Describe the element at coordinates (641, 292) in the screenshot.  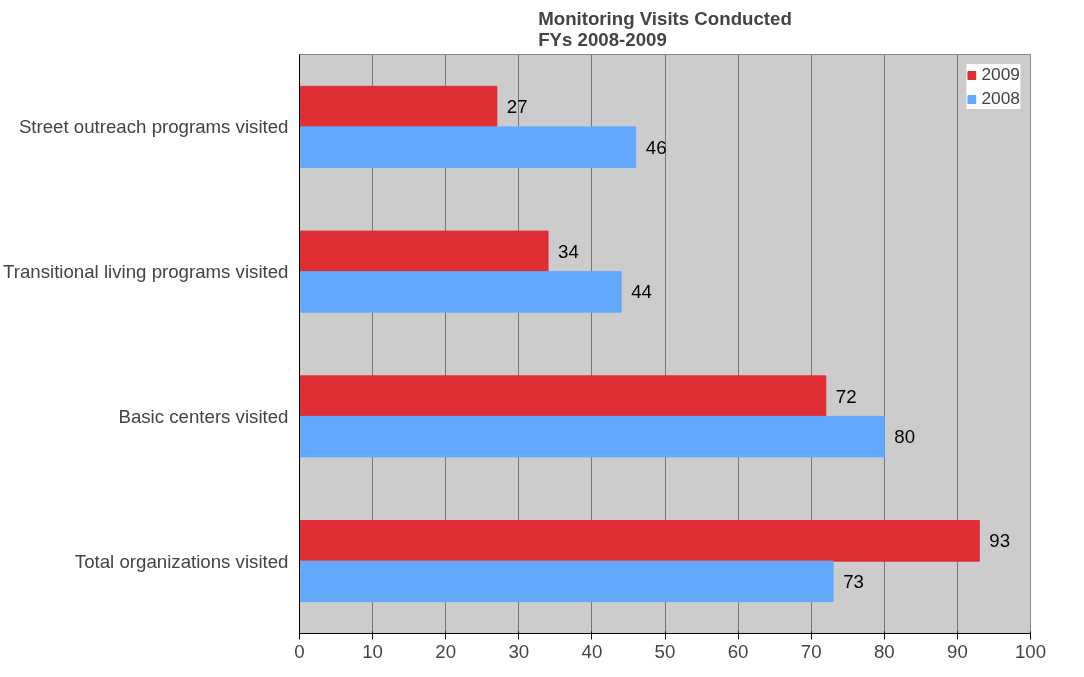
I see `data-label: 44` at that location.